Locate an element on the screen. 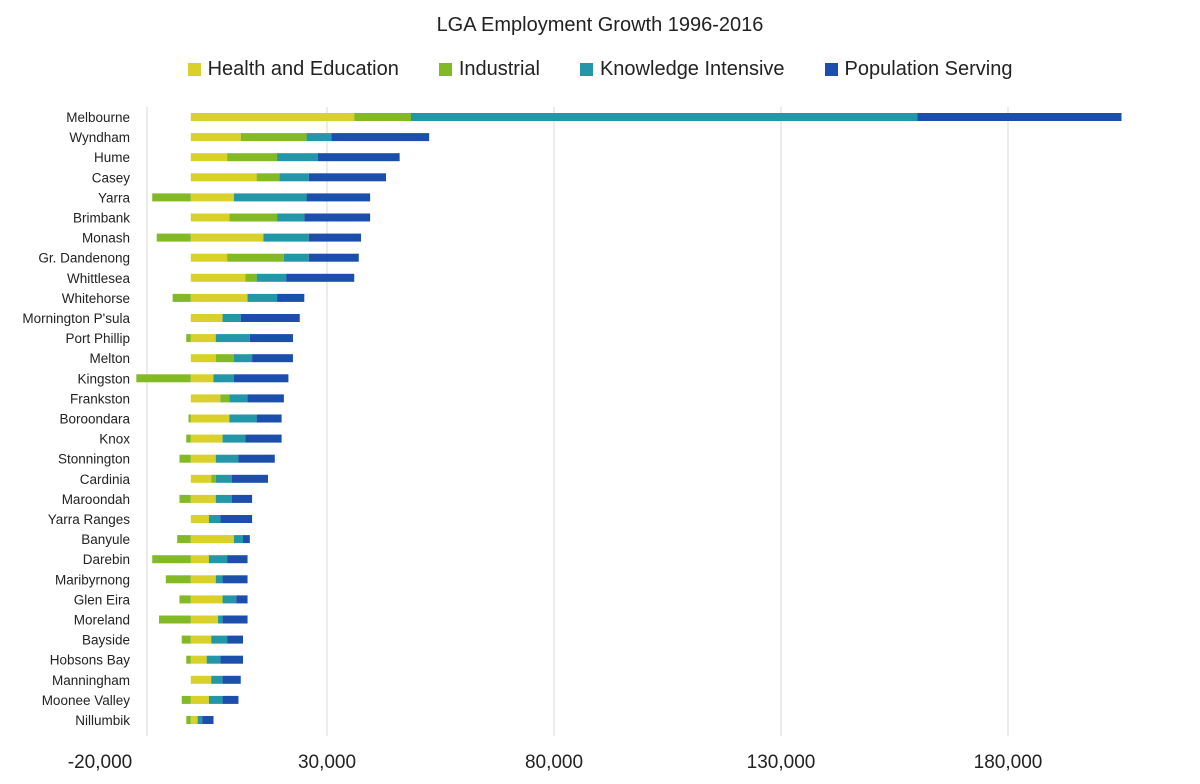  legend-label-health-education: Health and Education is located at coordinates (303, 69).